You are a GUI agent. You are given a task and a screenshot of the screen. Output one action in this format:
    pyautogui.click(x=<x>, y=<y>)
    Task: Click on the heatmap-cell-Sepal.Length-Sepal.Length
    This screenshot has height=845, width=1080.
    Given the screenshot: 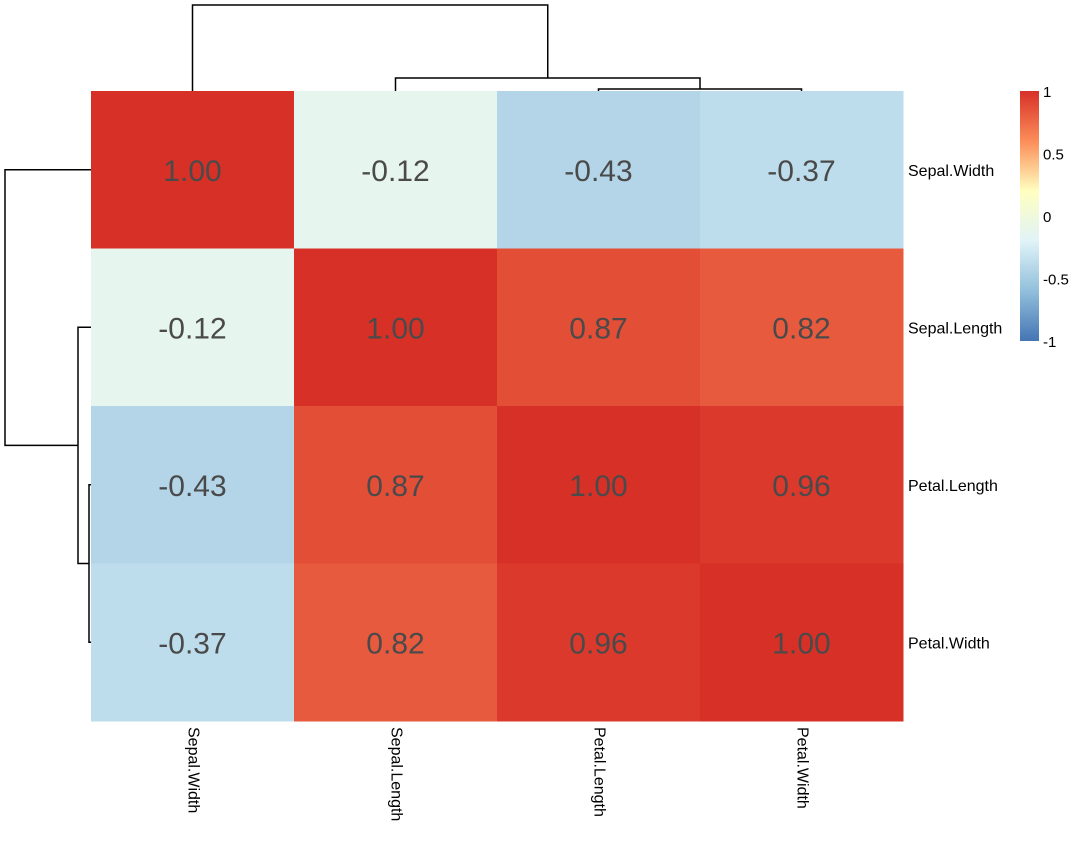 What is the action you would take?
    pyautogui.click(x=396, y=327)
    